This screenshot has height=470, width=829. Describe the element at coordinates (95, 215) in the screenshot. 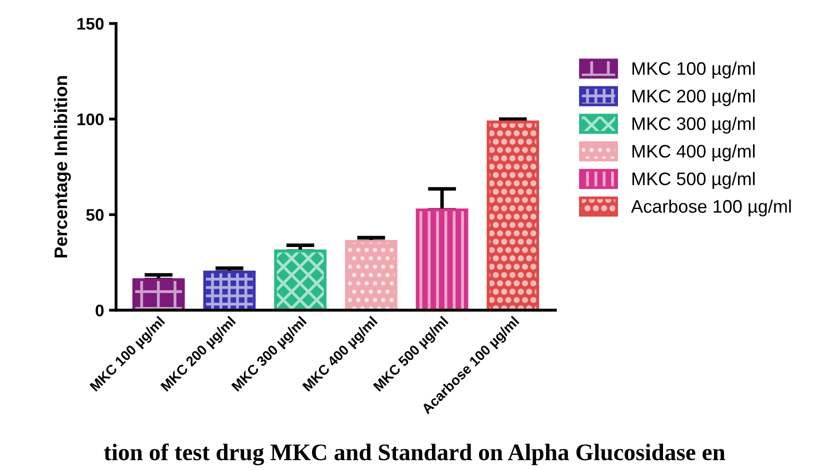

I see `y-tick-label: 50` at that location.